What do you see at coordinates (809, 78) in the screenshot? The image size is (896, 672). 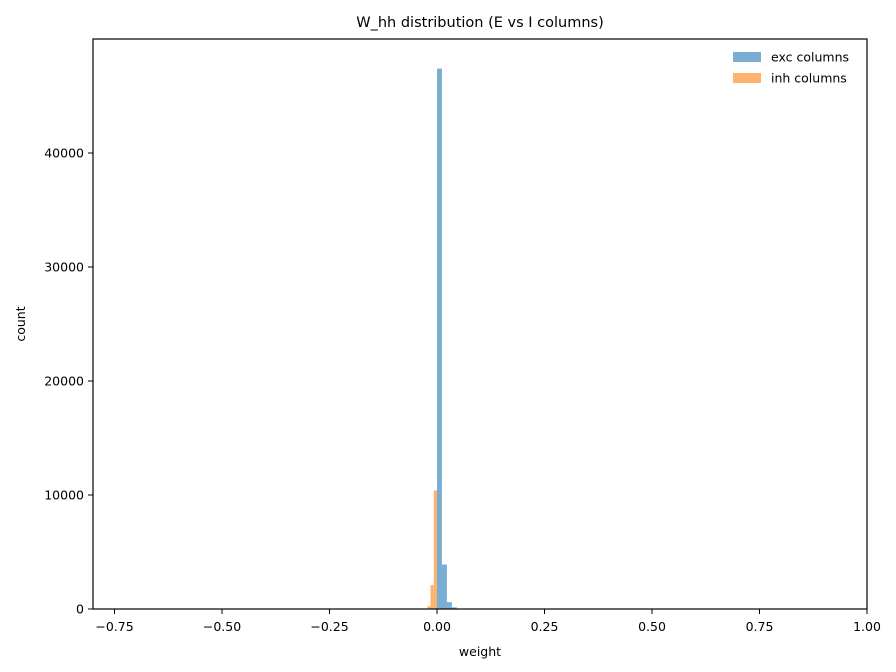 I see `legend-label-inh: inh columns` at bounding box center [809, 78].